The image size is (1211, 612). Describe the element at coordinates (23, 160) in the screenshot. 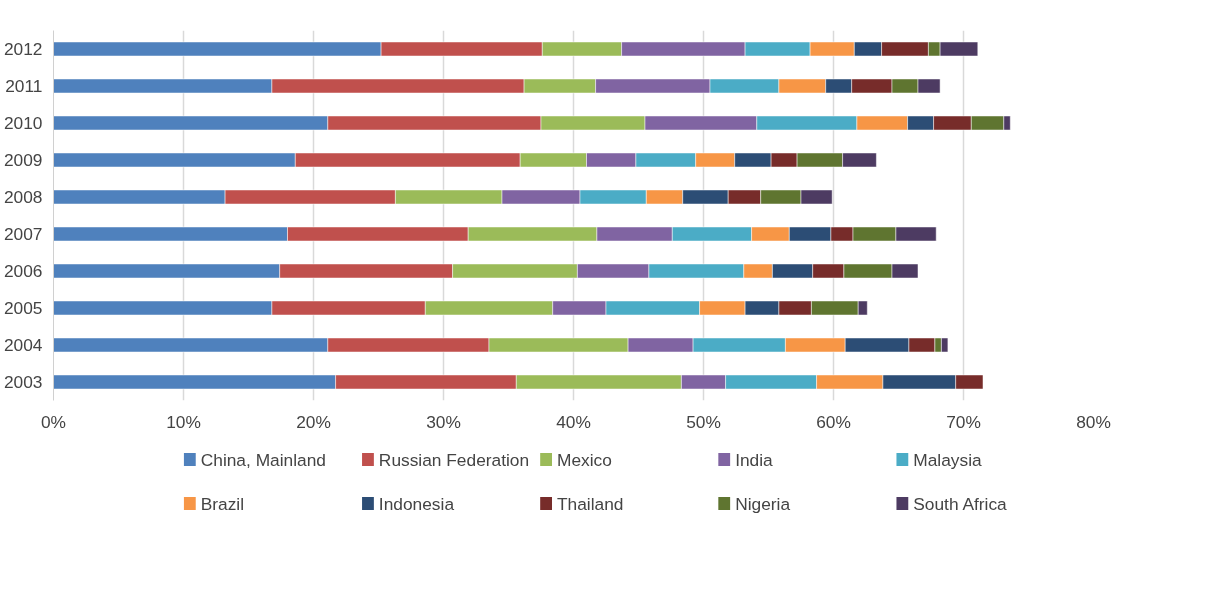

I see `y-tick-label: 2009` at that location.